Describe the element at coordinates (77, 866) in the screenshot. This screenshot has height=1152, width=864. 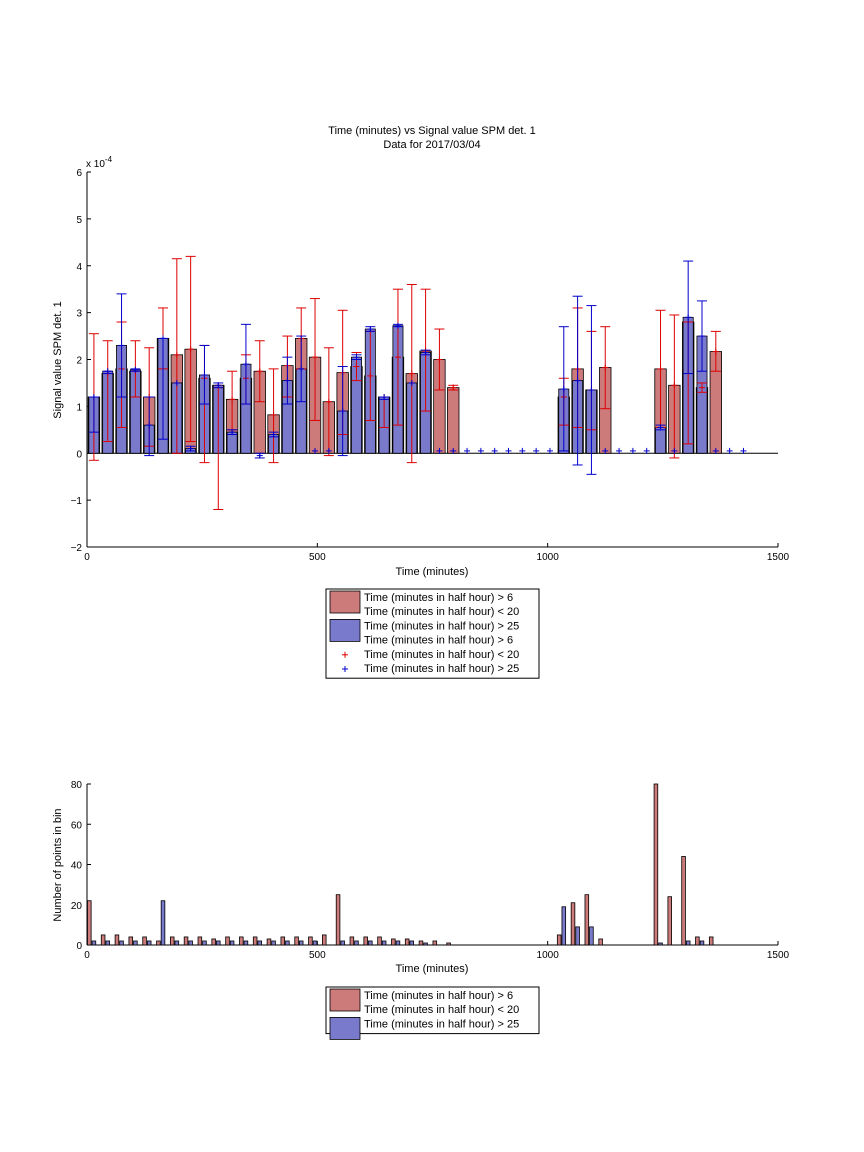
I see `y-tick-label: 40` at that location.